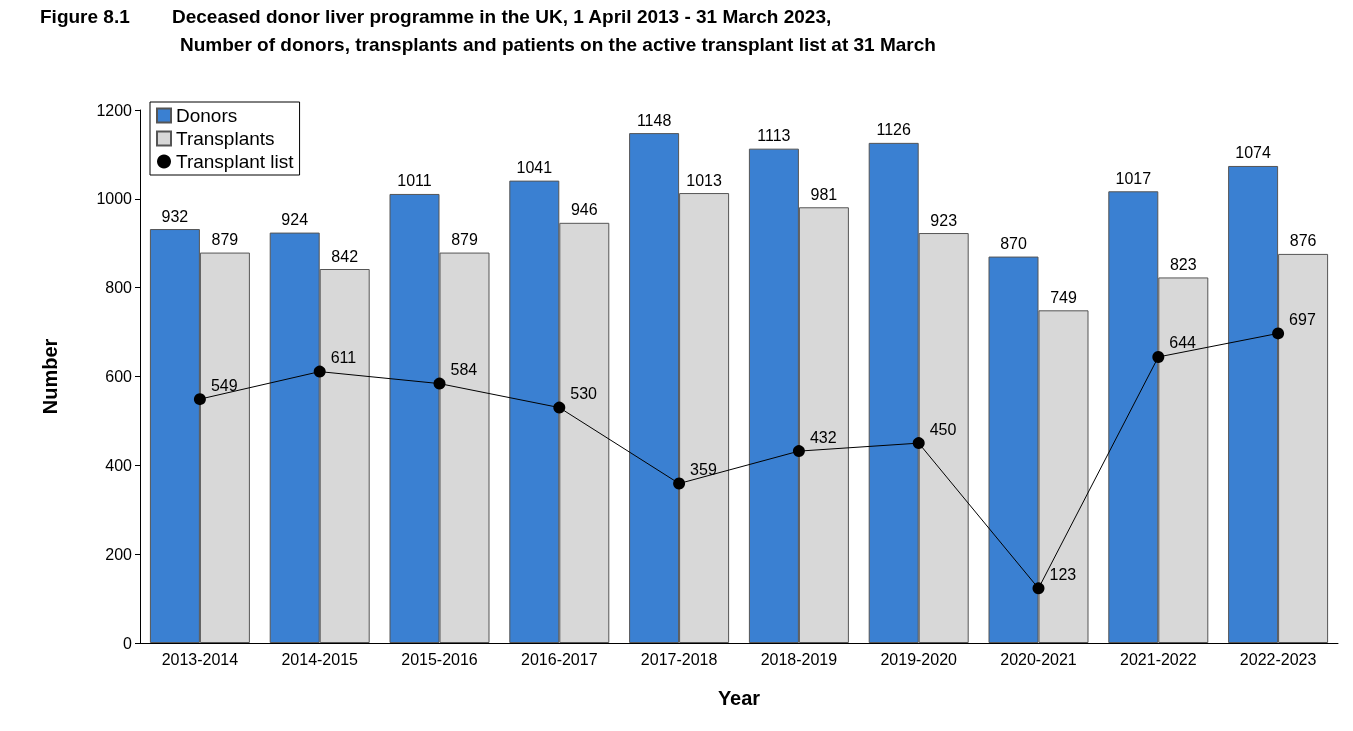 The width and height of the screenshot is (1353, 731). I want to click on legend-label: Transplants, so click(225, 138).